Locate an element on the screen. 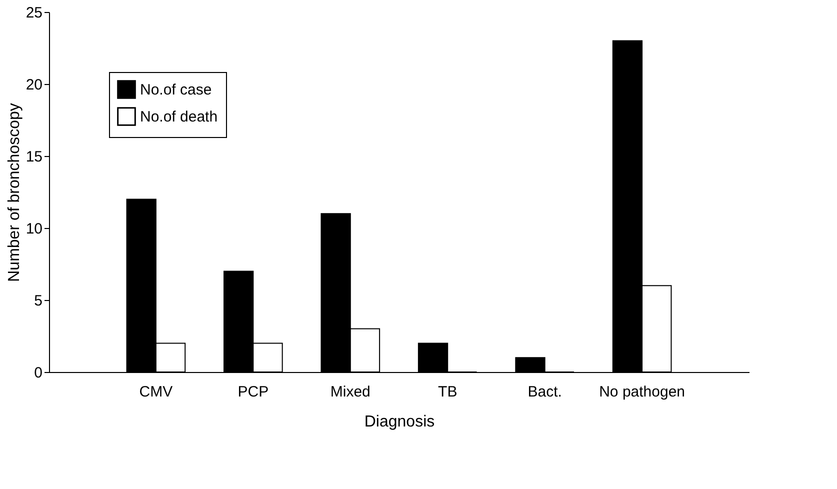 The height and width of the screenshot is (489, 837). x-tick-label: Bact. is located at coordinates (545, 392).